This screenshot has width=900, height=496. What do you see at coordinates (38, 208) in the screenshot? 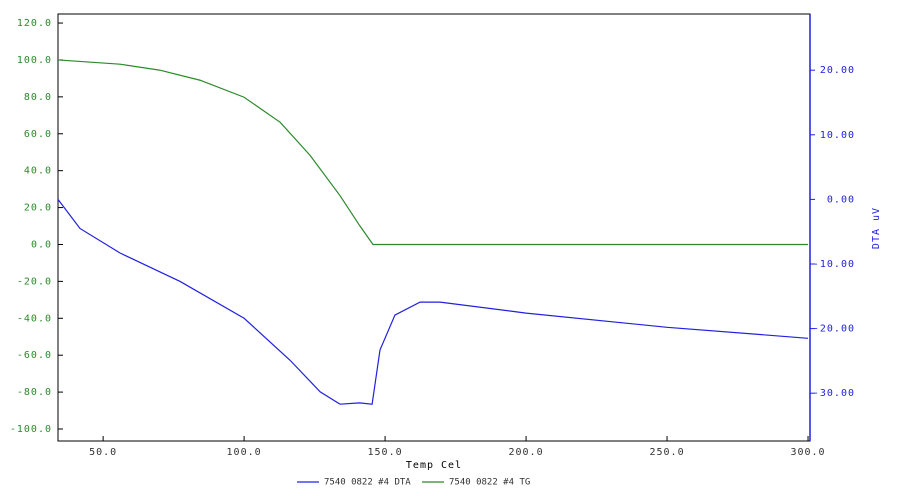
I see `y-tick-label: 20.0` at bounding box center [38, 208].